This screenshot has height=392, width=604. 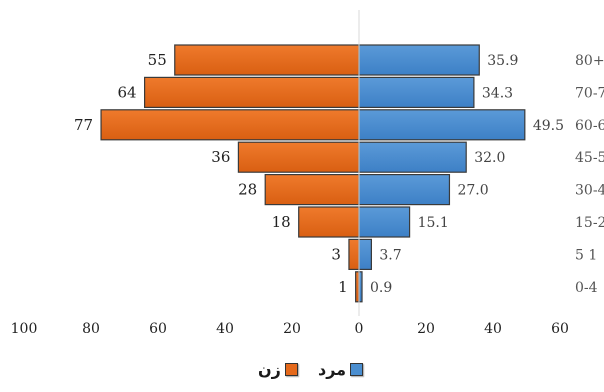 What do you see at coordinates (157, 60) in the screenshot?
I see `data-label-female: 55` at bounding box center [157, 60].